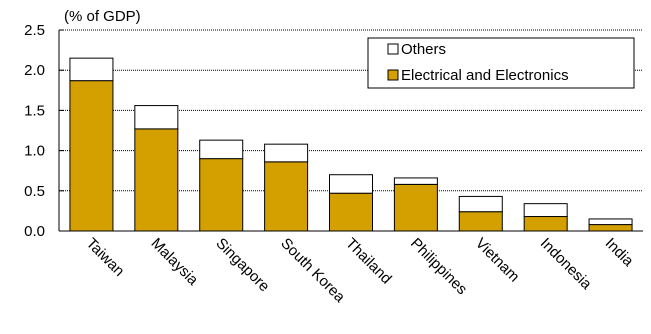 Image resolution: width=651 pixels, height=334 pixels. Describe the element at coordinates (34, 70) in the screenshot. I see `y-tick-label: 2.0` at that location.